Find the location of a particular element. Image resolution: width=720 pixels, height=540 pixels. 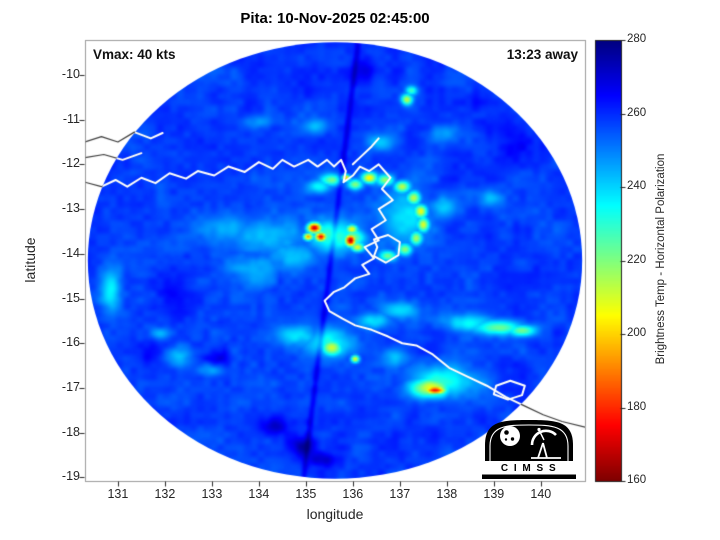

colorbar-tick-label: 200 is located at coordinates (637, 333).